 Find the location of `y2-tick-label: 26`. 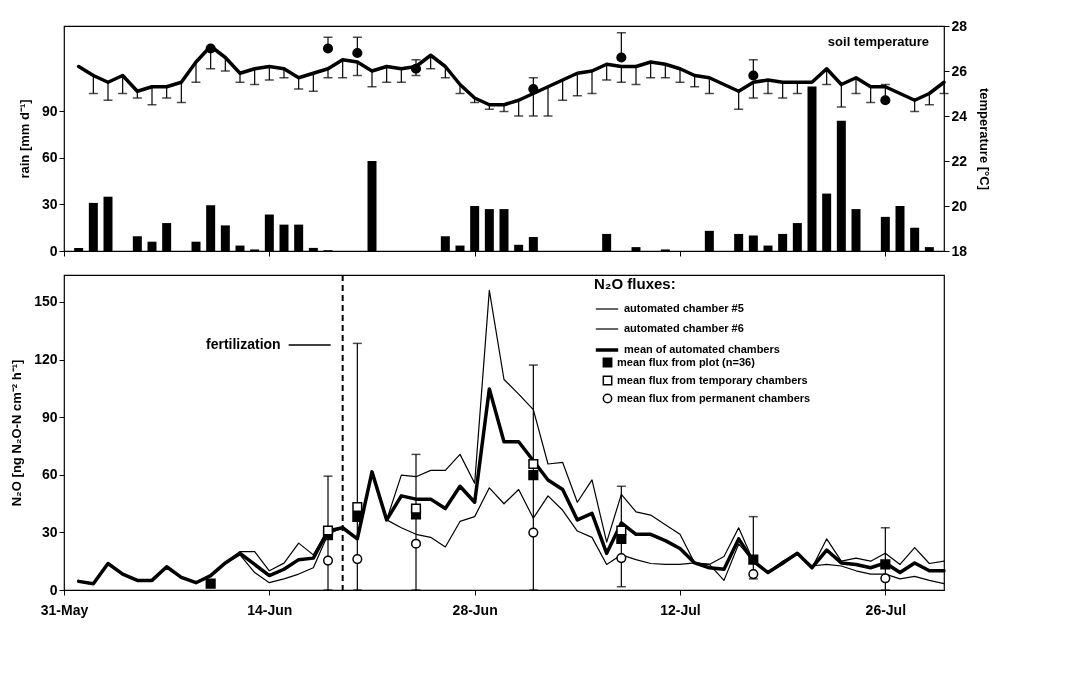

y2-tick-label: 26 is located at coordinates (959, 70).